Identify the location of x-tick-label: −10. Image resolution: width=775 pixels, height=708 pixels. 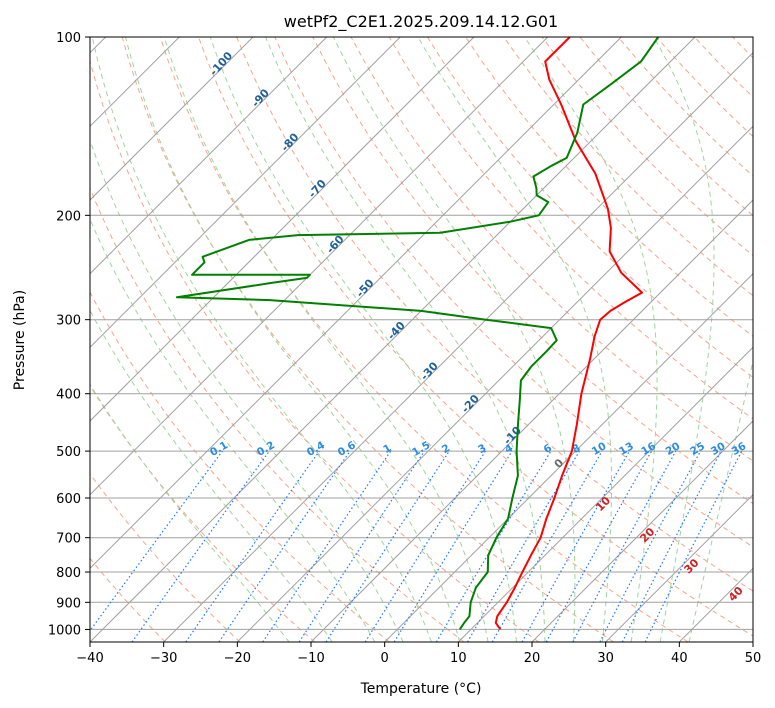
(310, 658).